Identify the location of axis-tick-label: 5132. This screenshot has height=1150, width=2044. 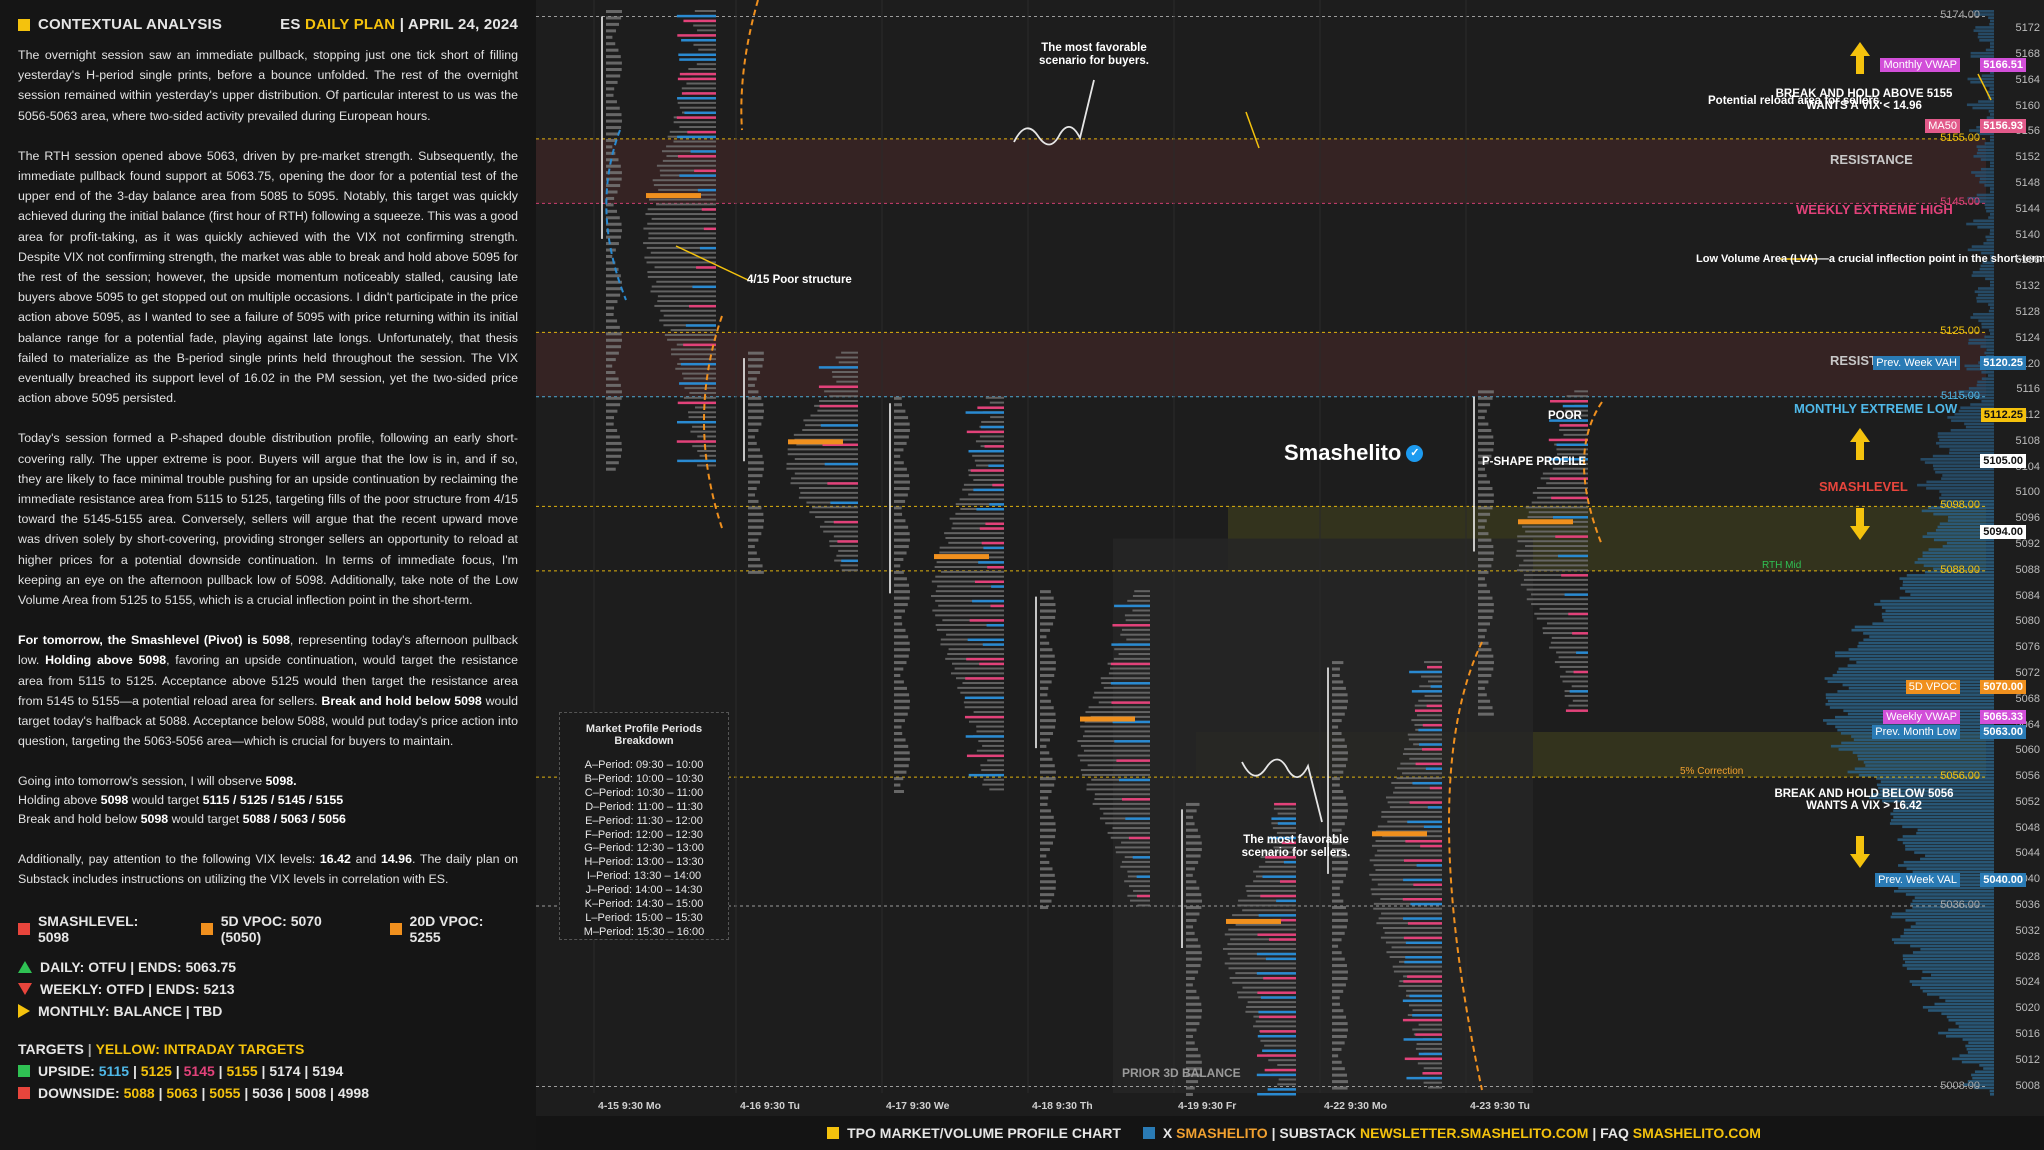
(2027, 286).